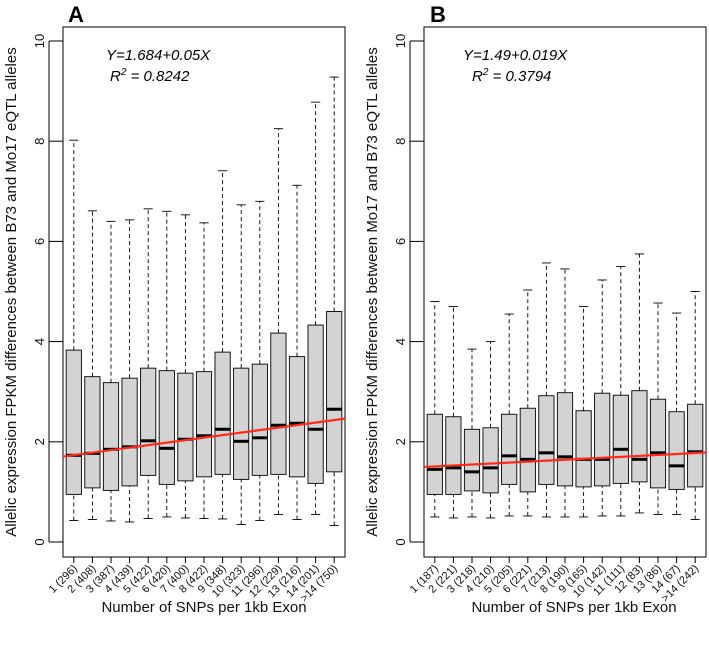  Describe the element at coordinates (515, 55) in the screenshot. I see `regression-equation-b: Y=1.49+0.019X` at that location.